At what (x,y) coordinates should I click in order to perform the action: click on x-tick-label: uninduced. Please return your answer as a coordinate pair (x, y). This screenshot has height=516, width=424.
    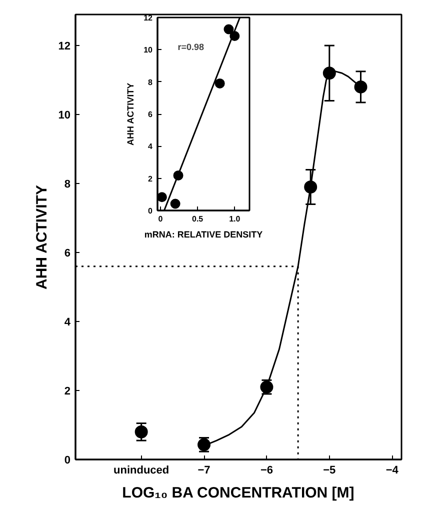
    Looking at the image, I should click on (142, 470).